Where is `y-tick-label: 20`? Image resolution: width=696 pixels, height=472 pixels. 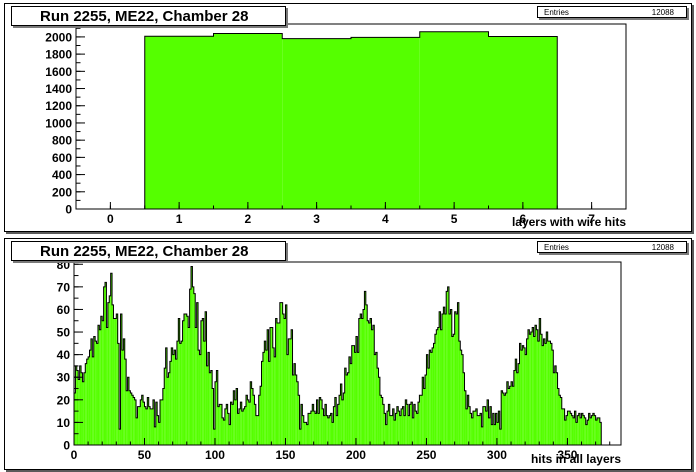 y-tick-label: 20 is located at coordinates (64, 400).